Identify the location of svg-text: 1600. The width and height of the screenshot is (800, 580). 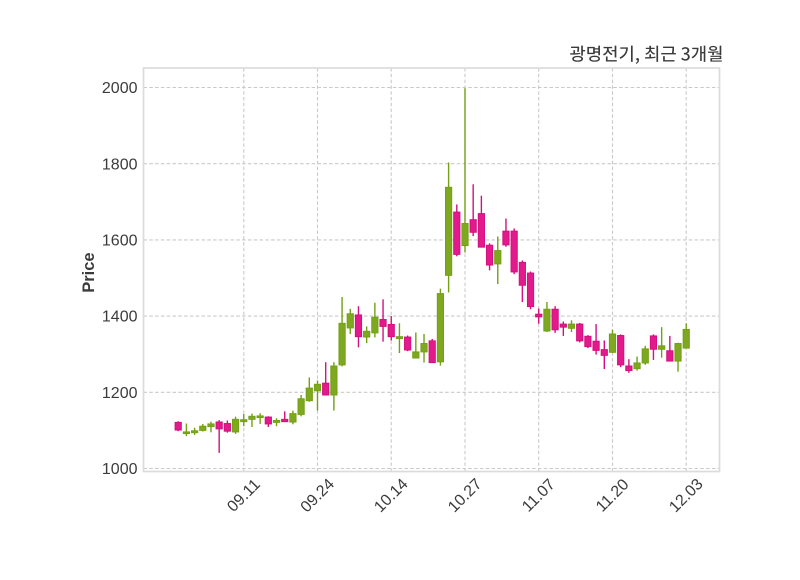
(120, 241).